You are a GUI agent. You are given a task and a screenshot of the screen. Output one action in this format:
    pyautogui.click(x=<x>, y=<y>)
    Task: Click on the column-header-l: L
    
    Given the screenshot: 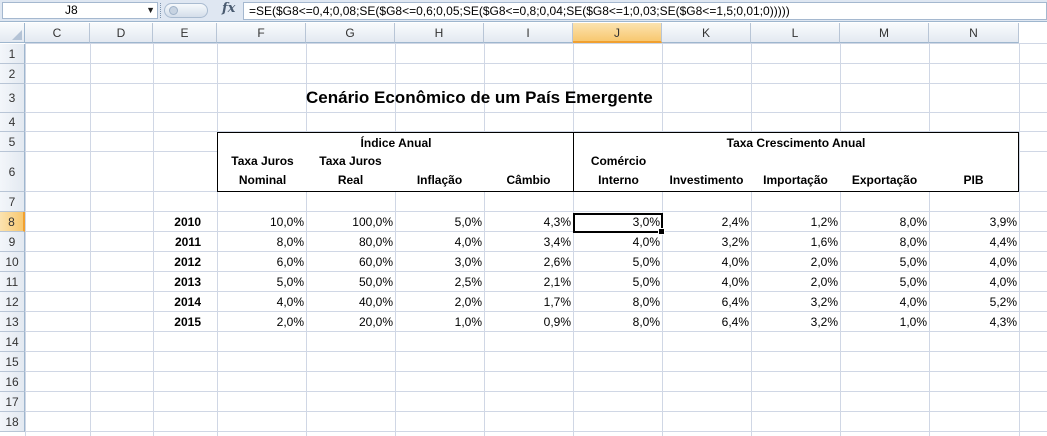 What is the action you would take?
    pyautogui.click(x=795, y=33)
    